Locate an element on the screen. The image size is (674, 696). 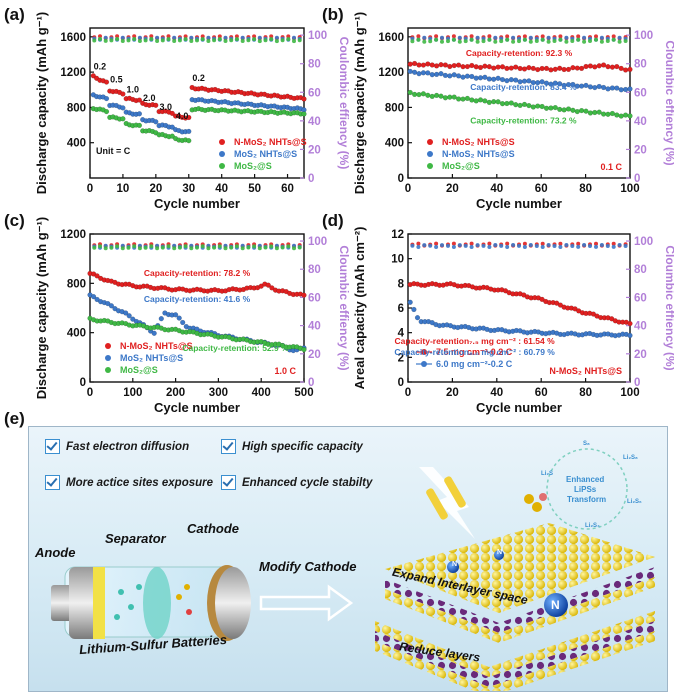
y2-tick-label: 40 is located at coordinates (314, 122).